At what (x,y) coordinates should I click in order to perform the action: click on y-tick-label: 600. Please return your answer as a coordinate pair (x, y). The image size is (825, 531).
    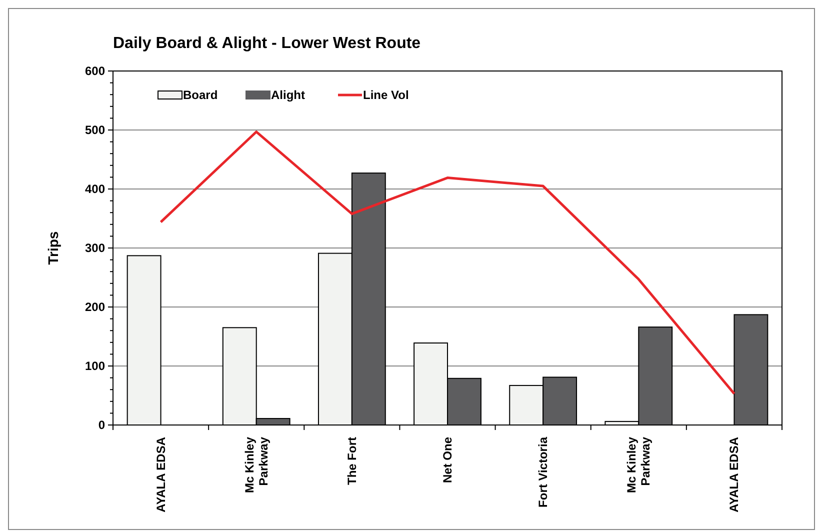
    Looking at the image, I should click on (95, 71).